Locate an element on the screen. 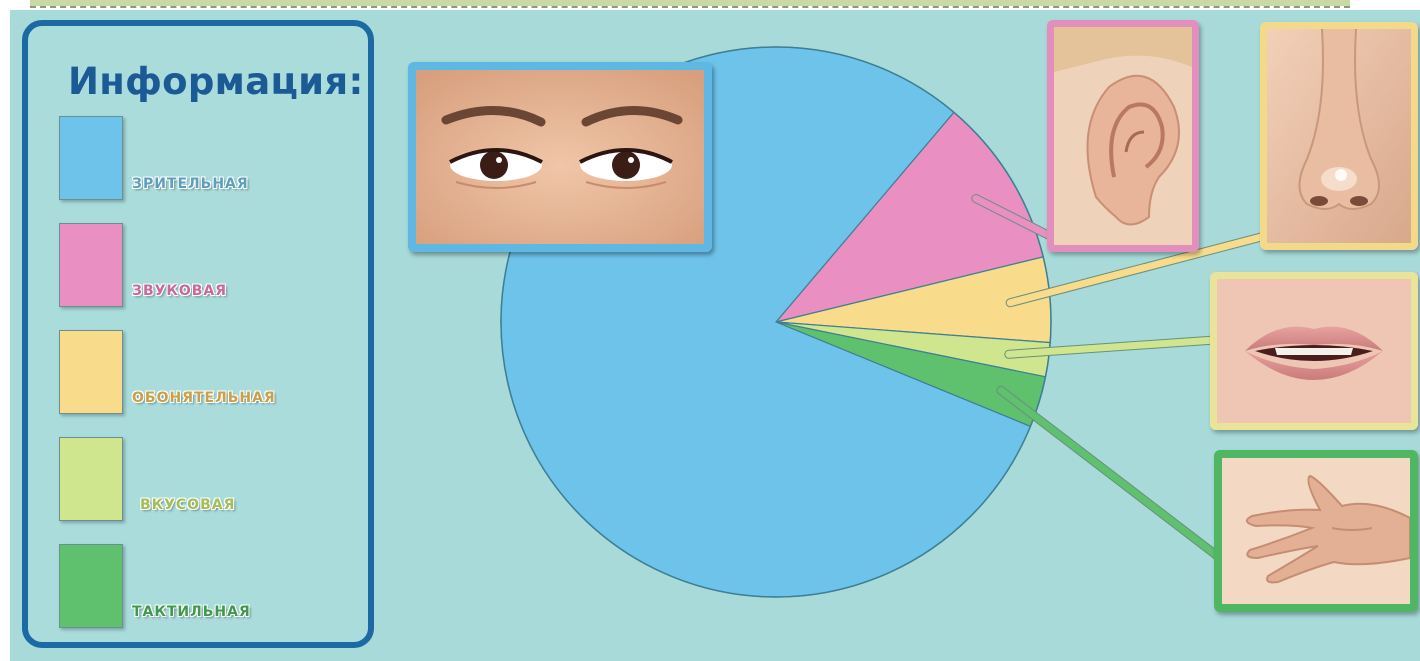 This screenshot has height=661, width=1420. ear-picture-frame is located at coordinates (1123, 136).